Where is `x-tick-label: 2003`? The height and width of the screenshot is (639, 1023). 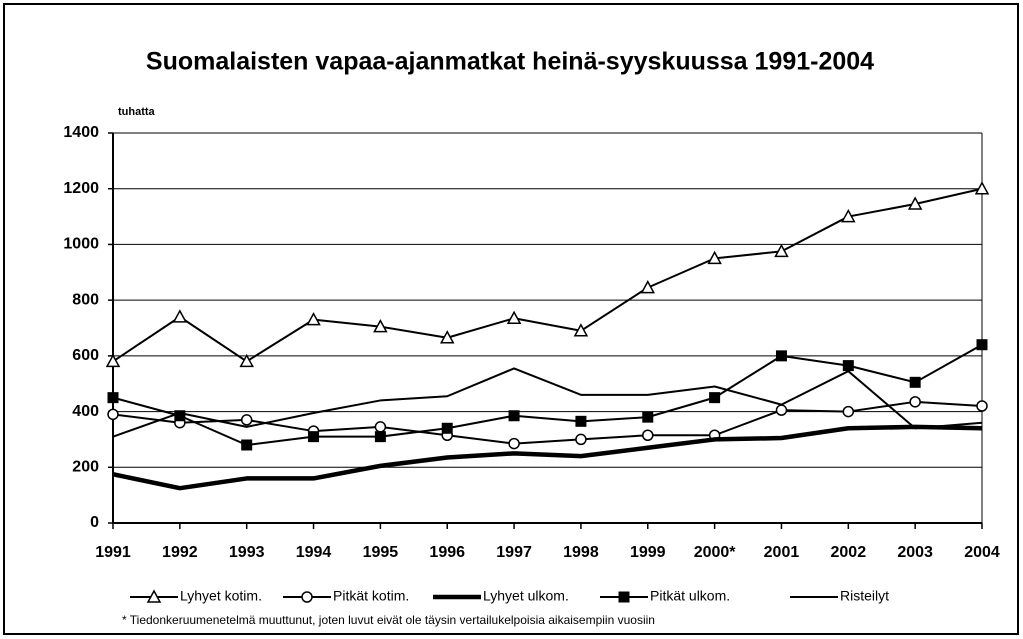
x-tick-label: 2003 is located at coordinates (915, 552).